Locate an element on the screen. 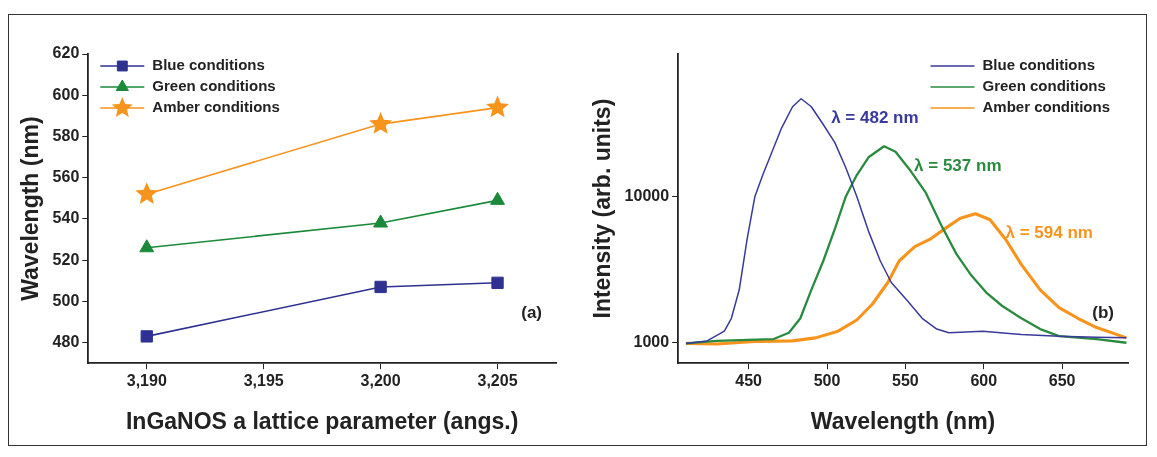  y-axis-title: Wavelength (nm) is located at coordinates (30, 208).